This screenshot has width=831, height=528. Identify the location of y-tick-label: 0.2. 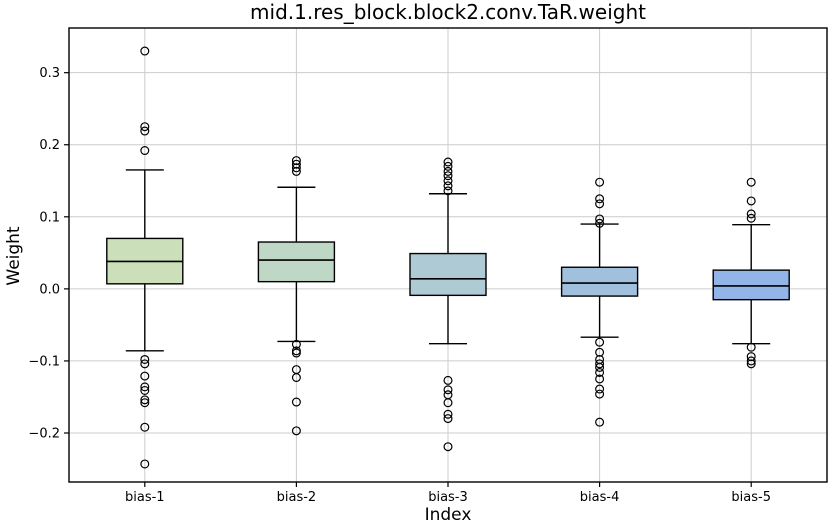
(49, 145).